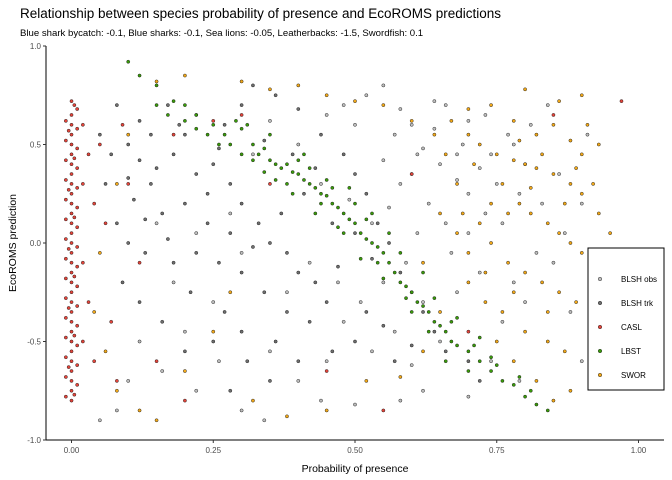 The height and width of the screenshot is (480, 672). Describe the element at coordinates (36, 243) in the screenshot. I see `y-tick-label: 0.0` at that location.